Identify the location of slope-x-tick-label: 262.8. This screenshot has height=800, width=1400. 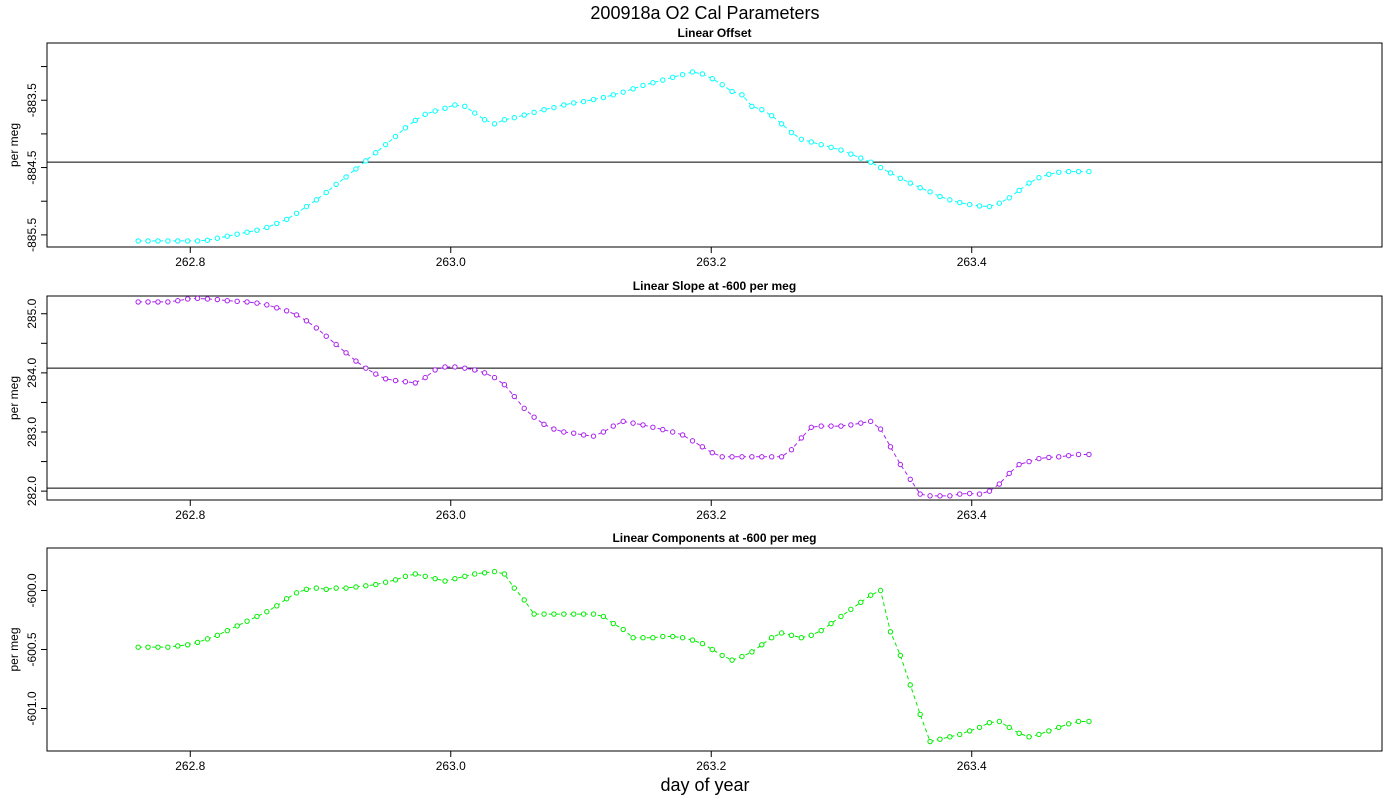
(190, 515).